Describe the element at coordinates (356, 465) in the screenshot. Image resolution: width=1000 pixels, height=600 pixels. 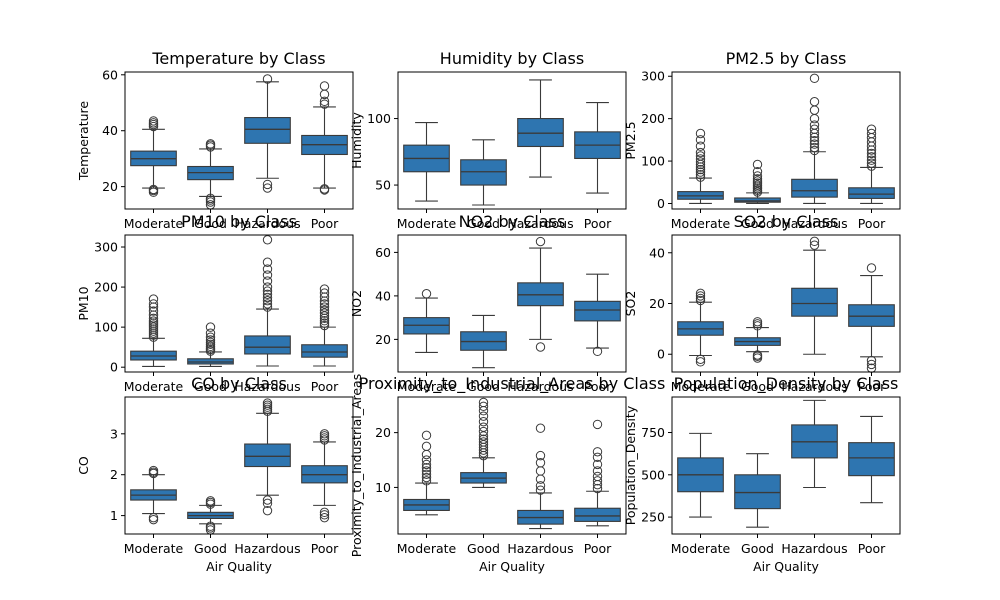
I see `y-axis-label: Proximity_to_Industrial_Areas` at that location.